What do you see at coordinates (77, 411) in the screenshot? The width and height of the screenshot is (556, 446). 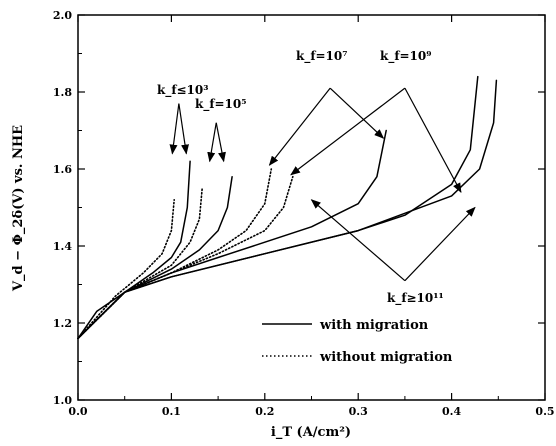 I see `x-tick-label: 0.0` at bounding box center [77, 411].